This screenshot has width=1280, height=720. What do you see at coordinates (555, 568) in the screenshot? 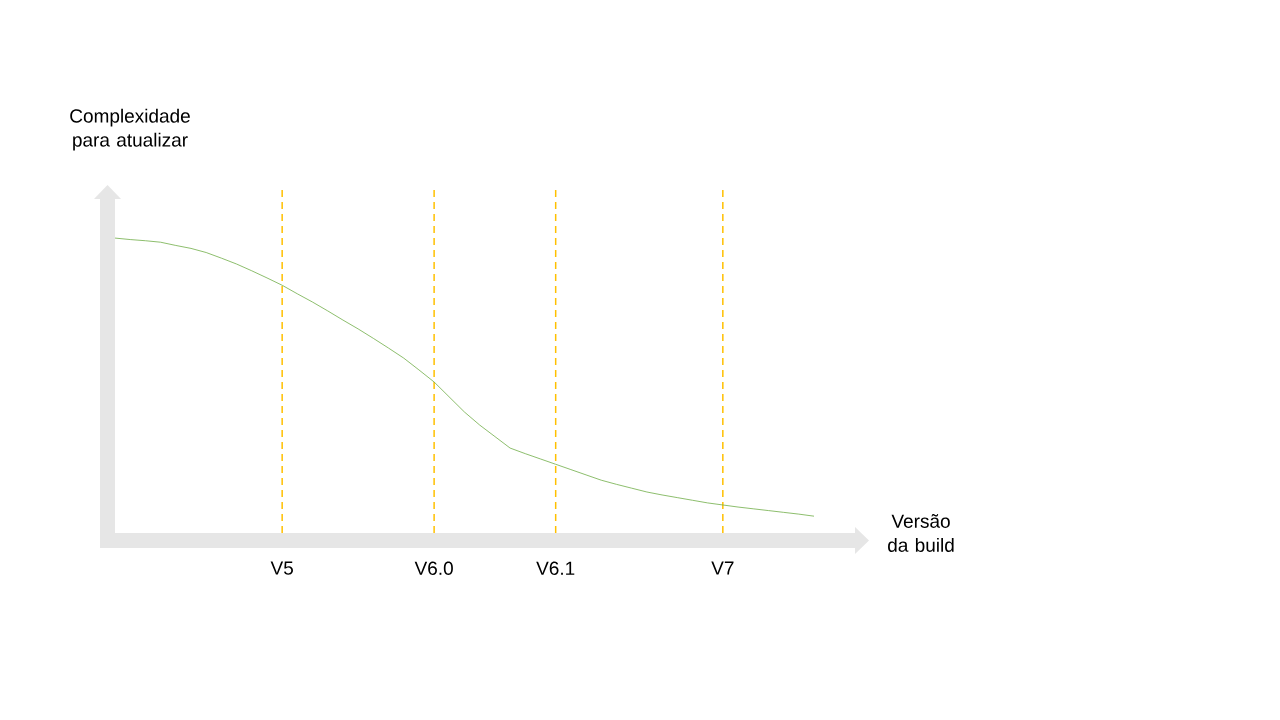
I see `x-tick-label: V6.1` at bounding box center [555, 568].